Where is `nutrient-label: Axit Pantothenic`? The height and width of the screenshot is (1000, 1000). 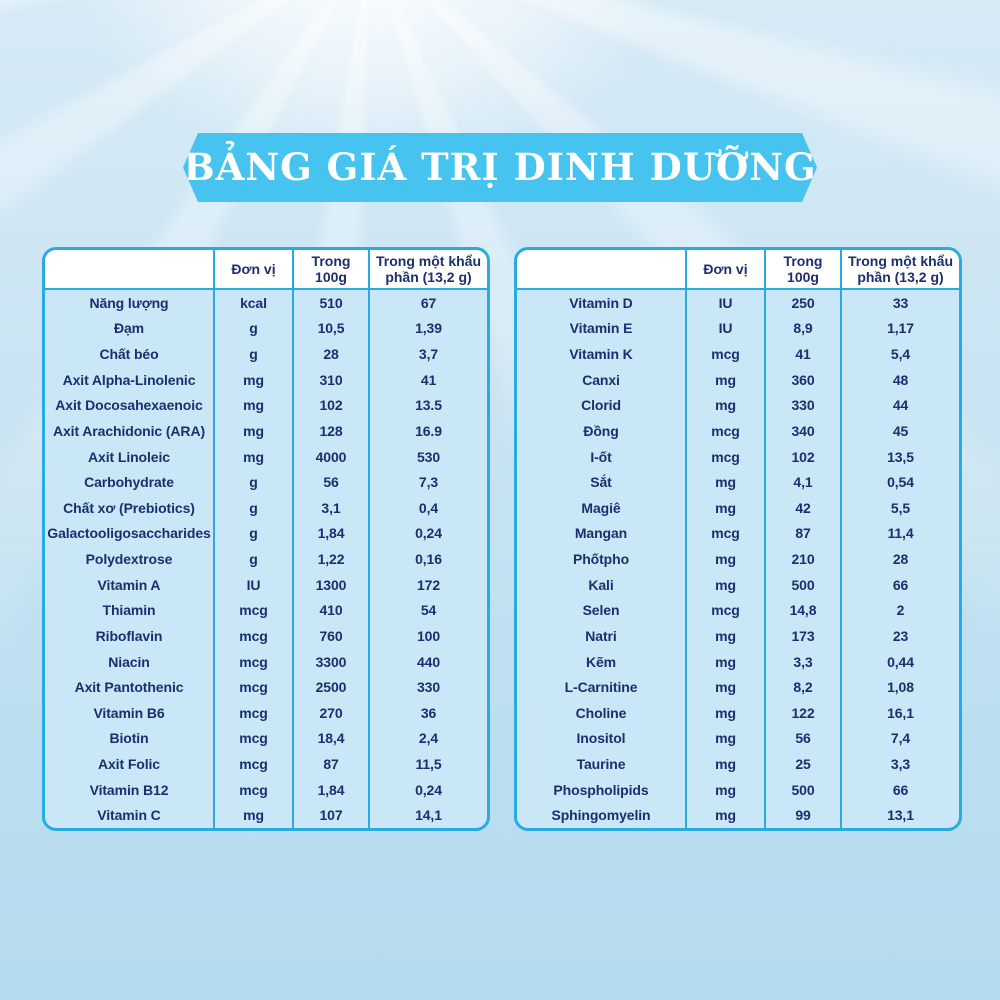
nutrient-label: Axit Pantothenic is located at coordinates (129, 687).